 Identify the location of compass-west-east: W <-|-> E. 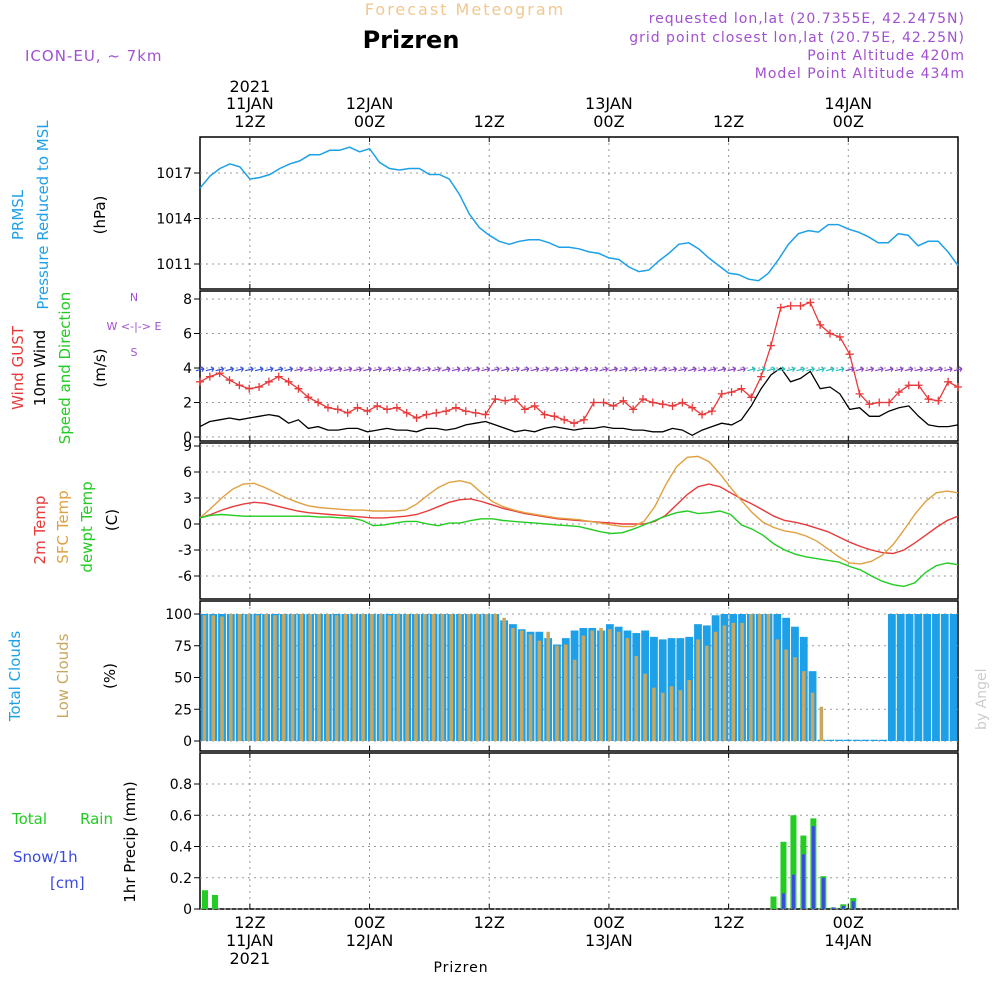
(134, 326).